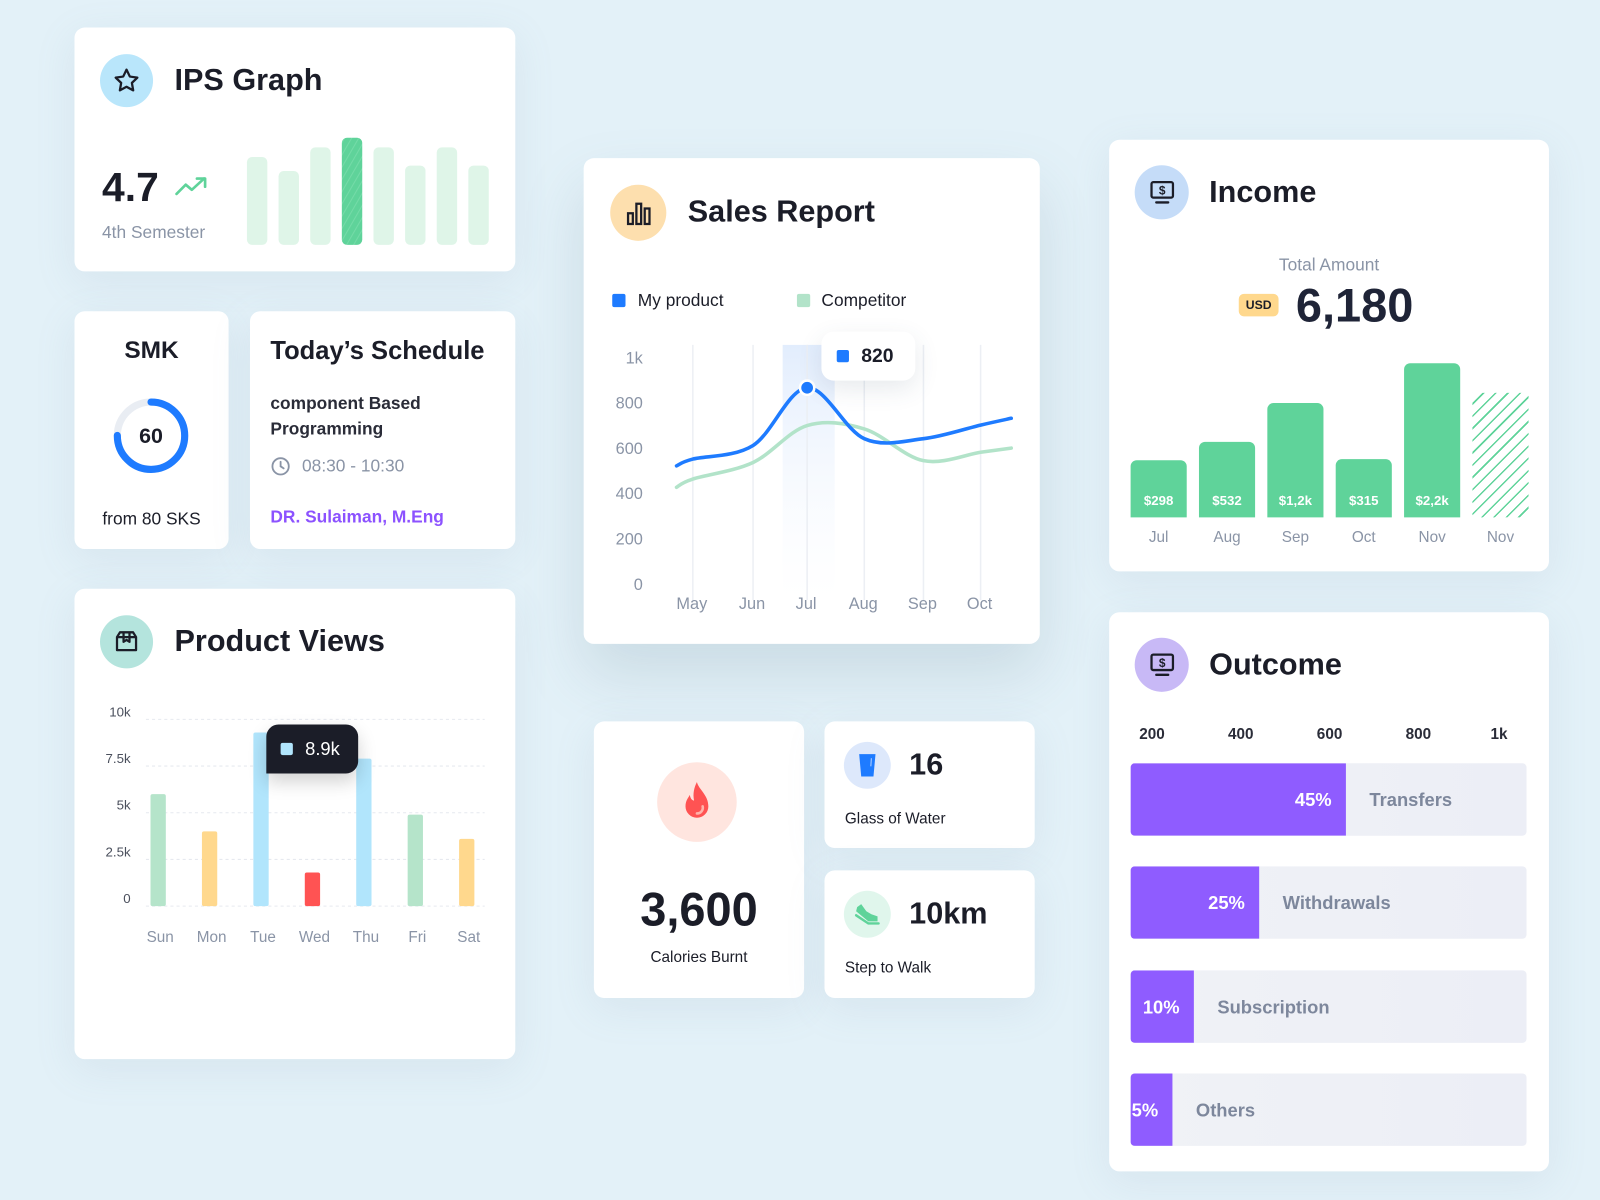 Image resolution: width=1600 pixels, height=1200 pixels. What do you see at coordinates (280, 466) in the screenshot?
I see `clock-icon` at bounding box center [280, 466].